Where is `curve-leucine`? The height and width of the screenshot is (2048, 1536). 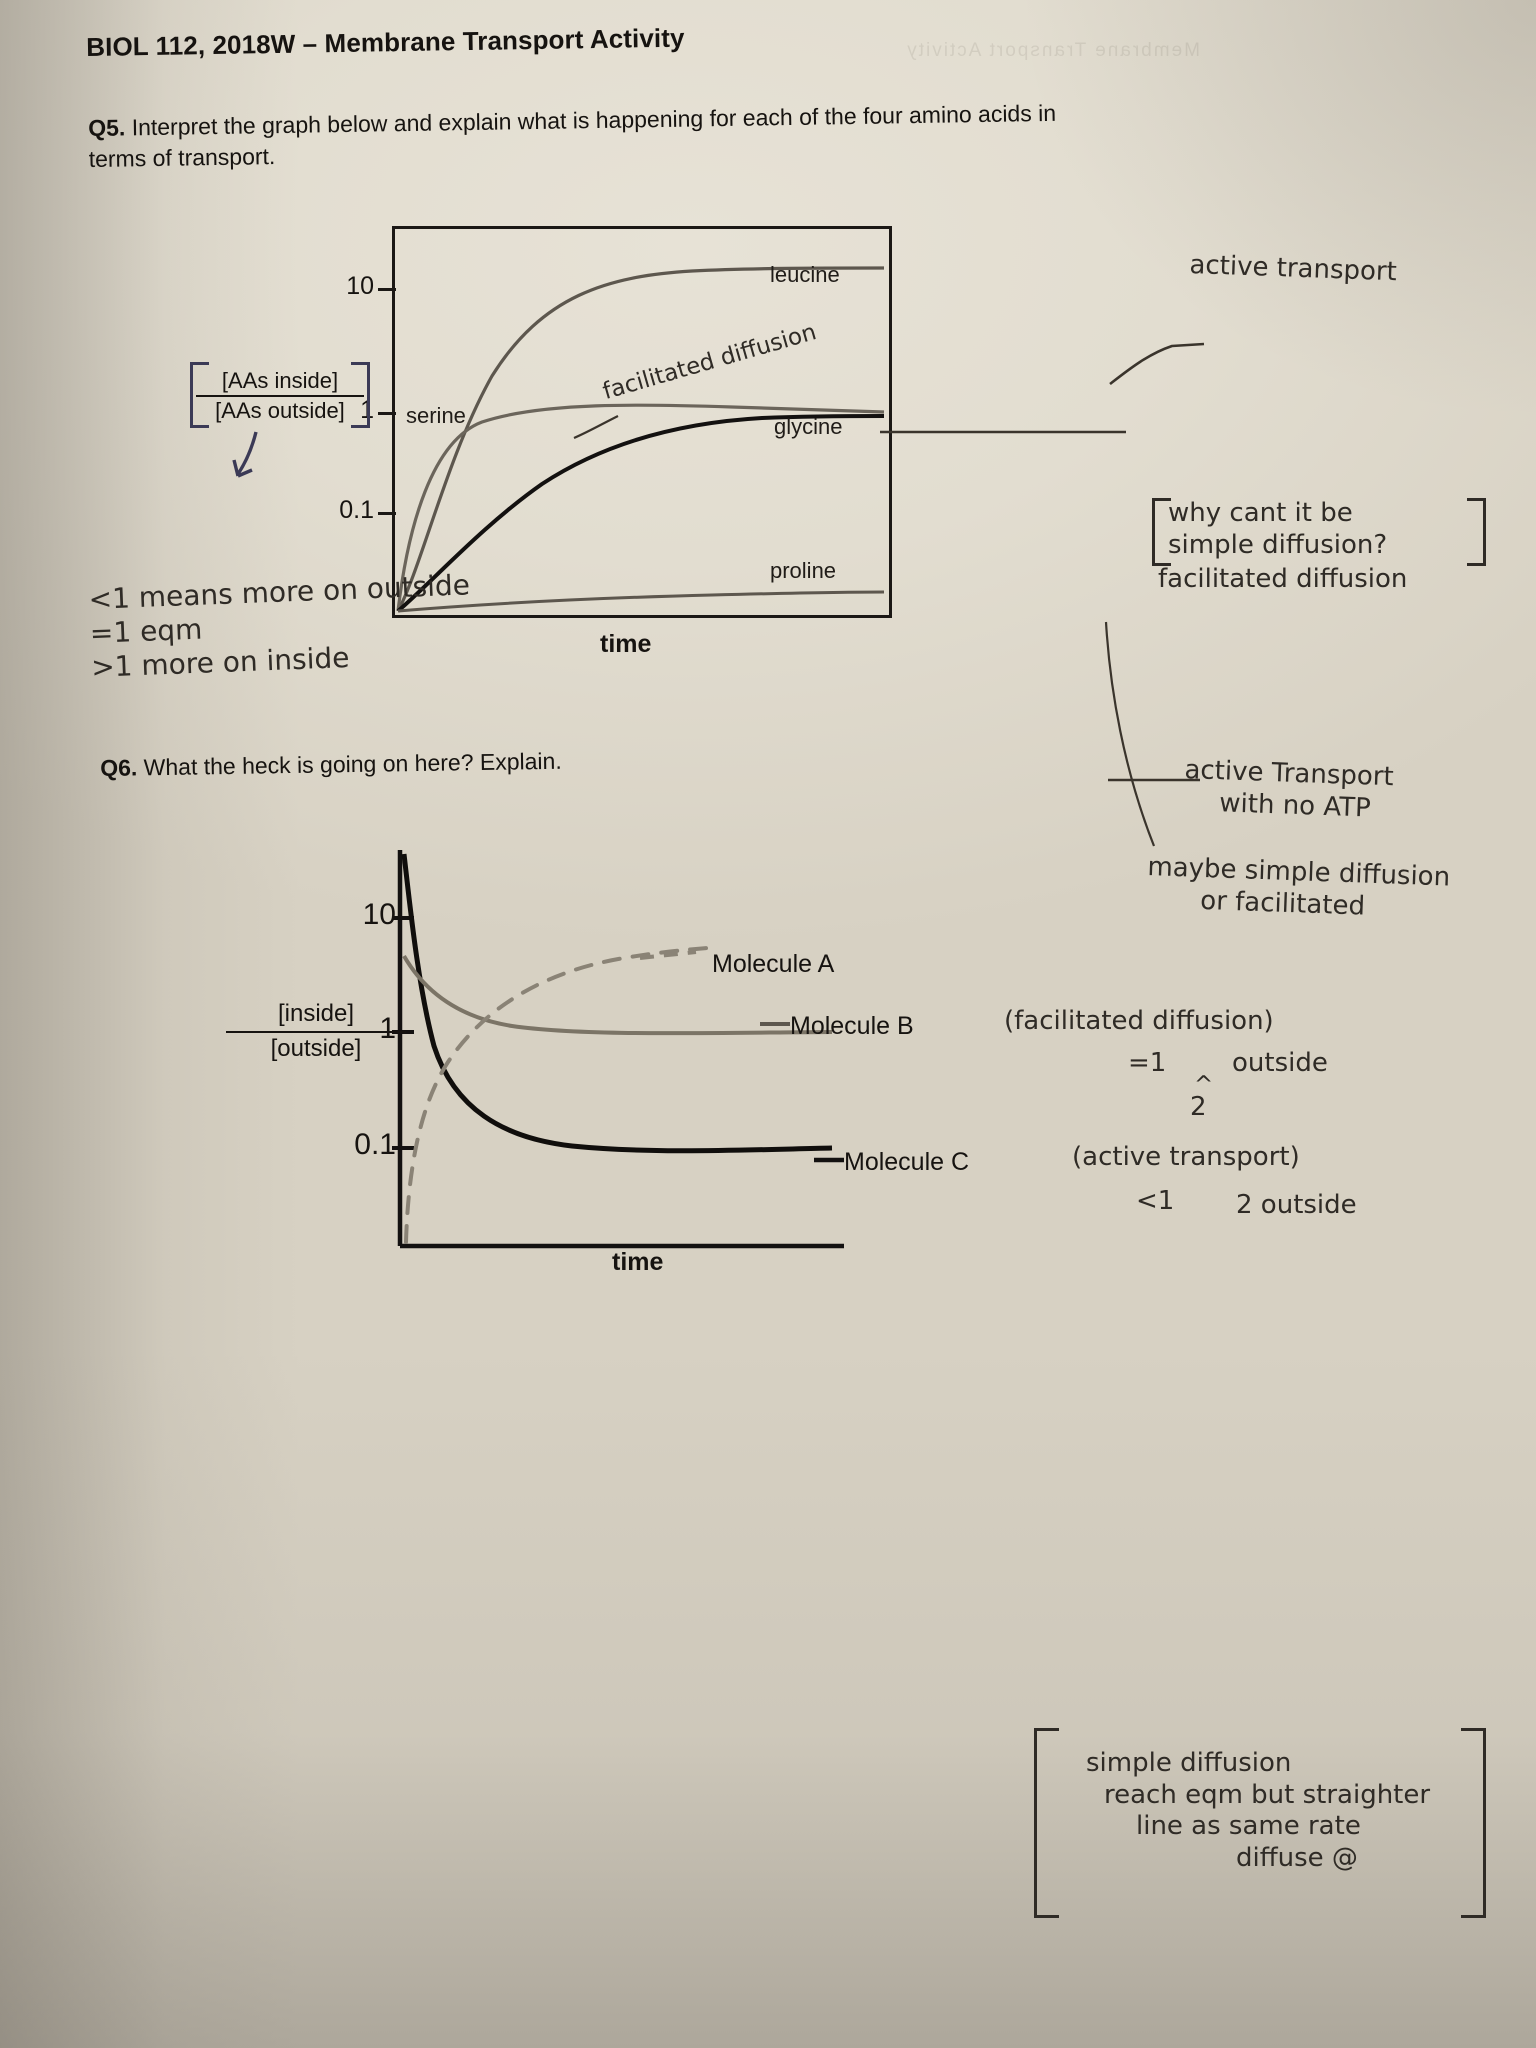 curve-leucine is located at coordinates (640, 439).